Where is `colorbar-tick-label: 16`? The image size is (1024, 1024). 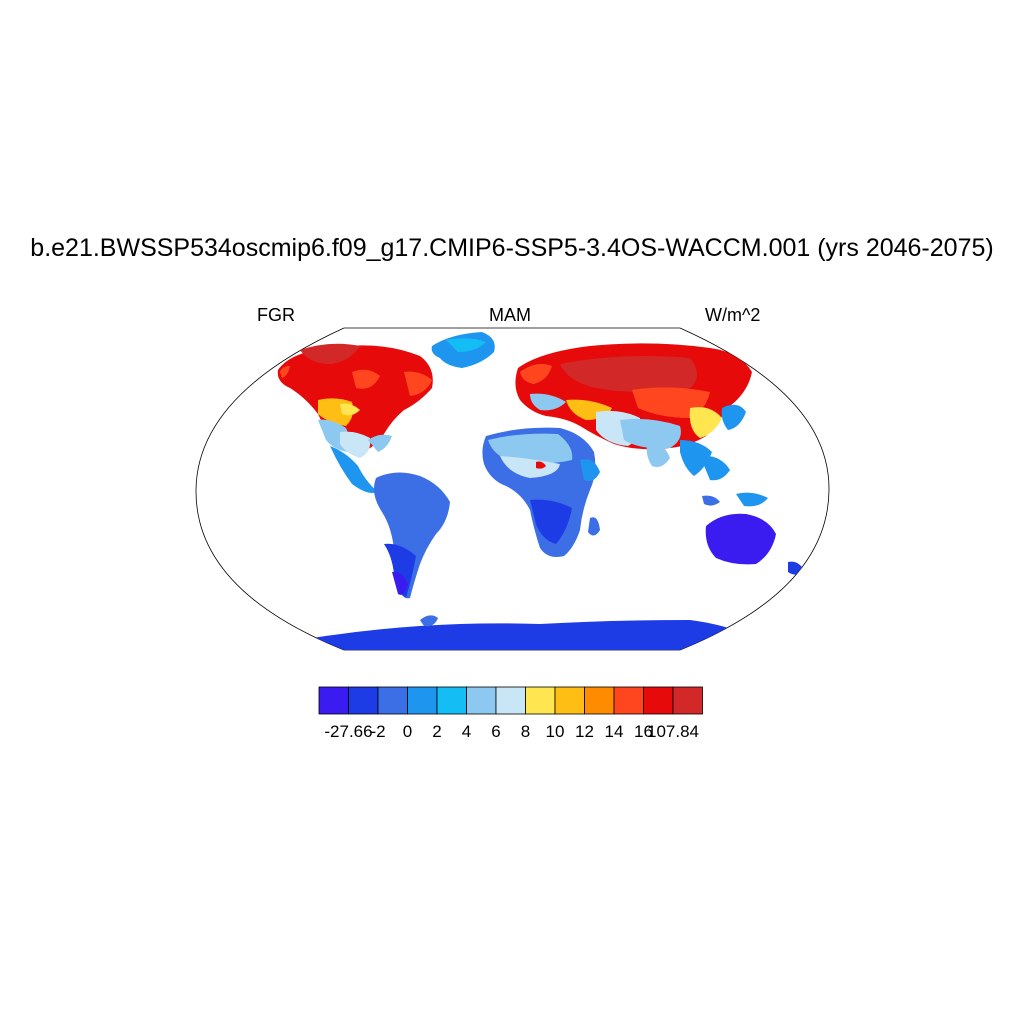
colorbar-tick-label: 16 is located at coordinates (643, 731).